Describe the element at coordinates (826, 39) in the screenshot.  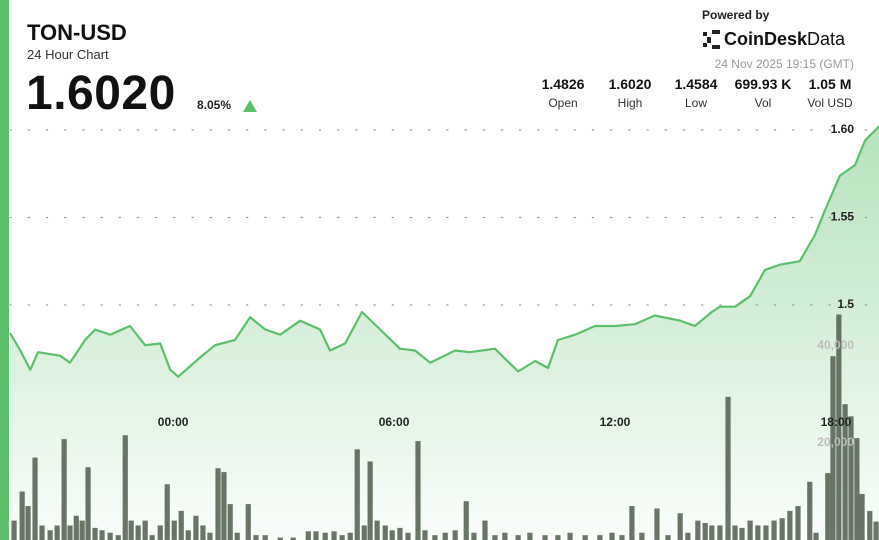
I see `brand-suffix: Data` at that location.